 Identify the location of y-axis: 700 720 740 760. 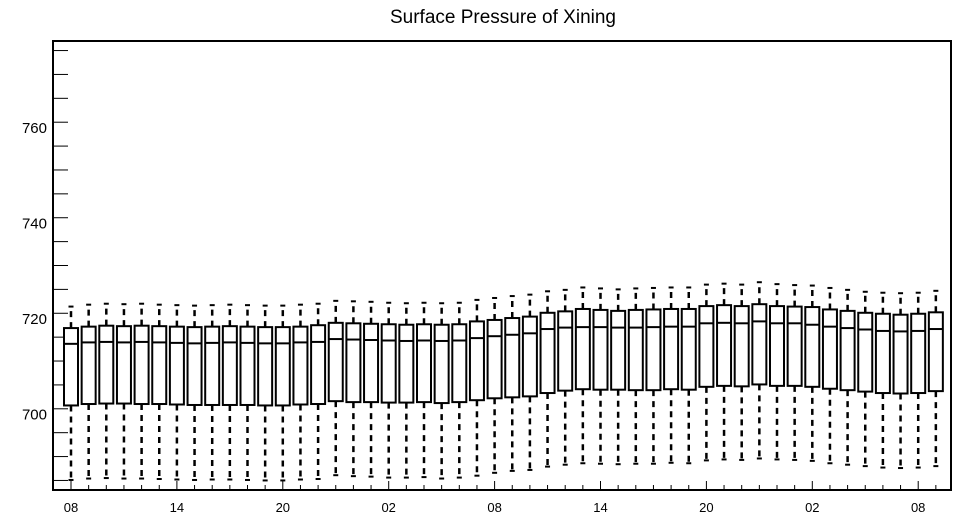
(45, 265).